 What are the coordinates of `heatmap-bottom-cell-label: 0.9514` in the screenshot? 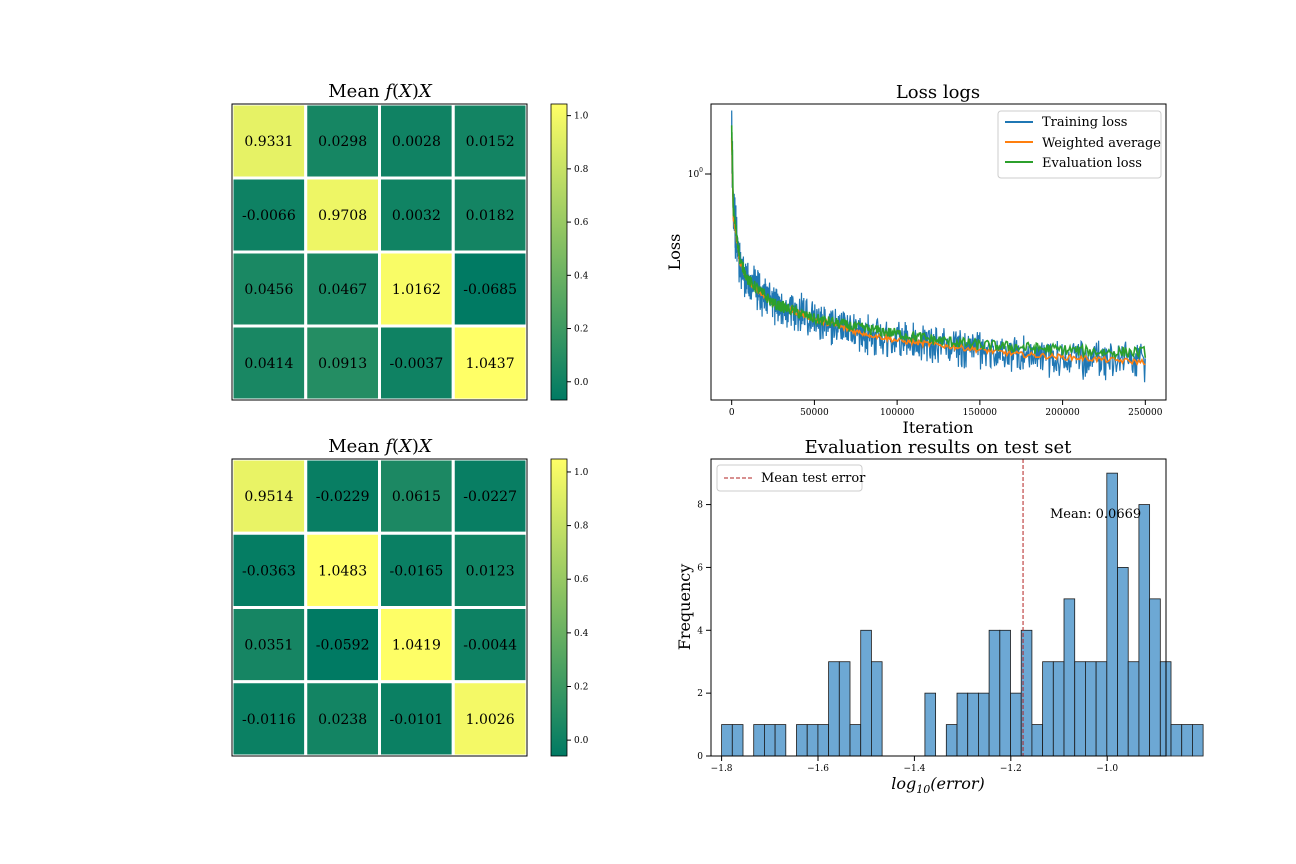 It's located at (268, 497).